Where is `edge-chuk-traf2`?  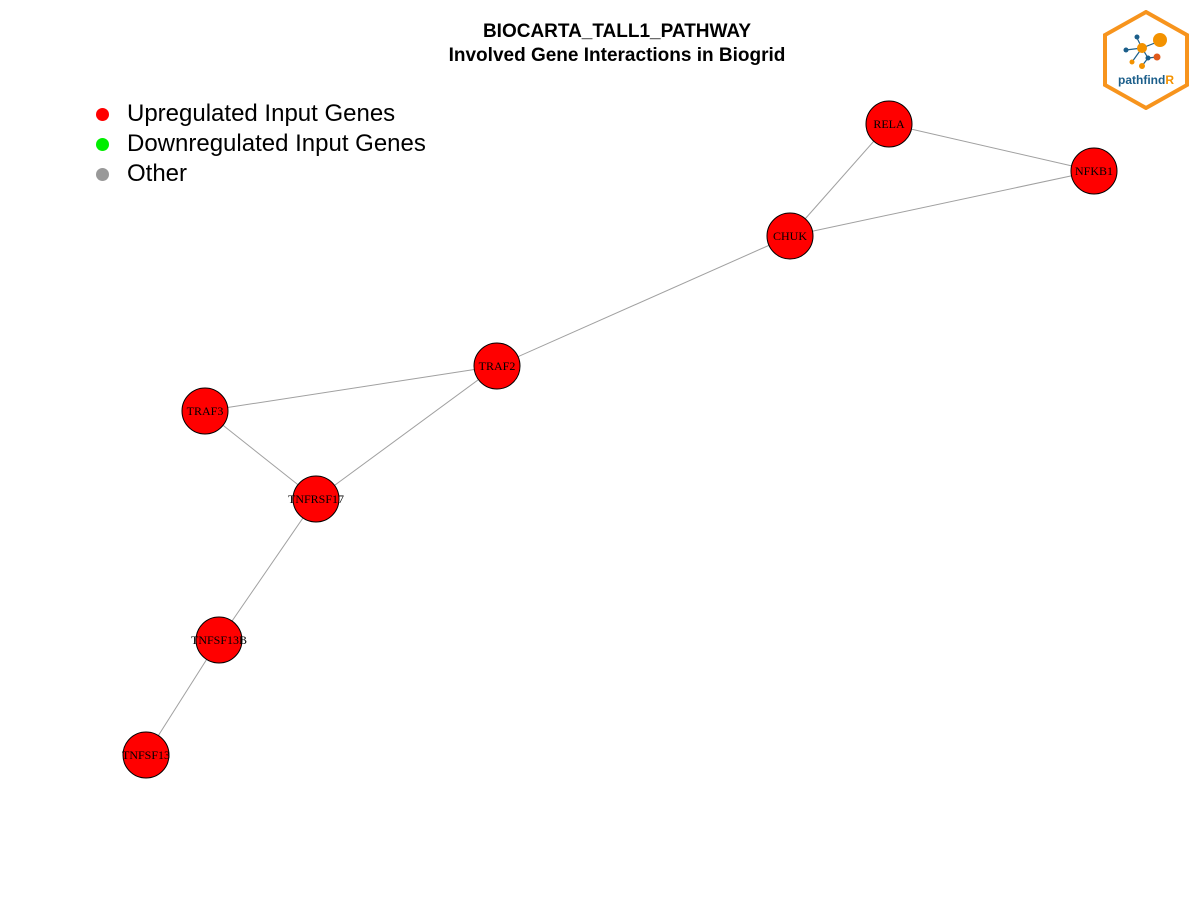 edge-chuk-traf2 is located at coordinates (643, 301).